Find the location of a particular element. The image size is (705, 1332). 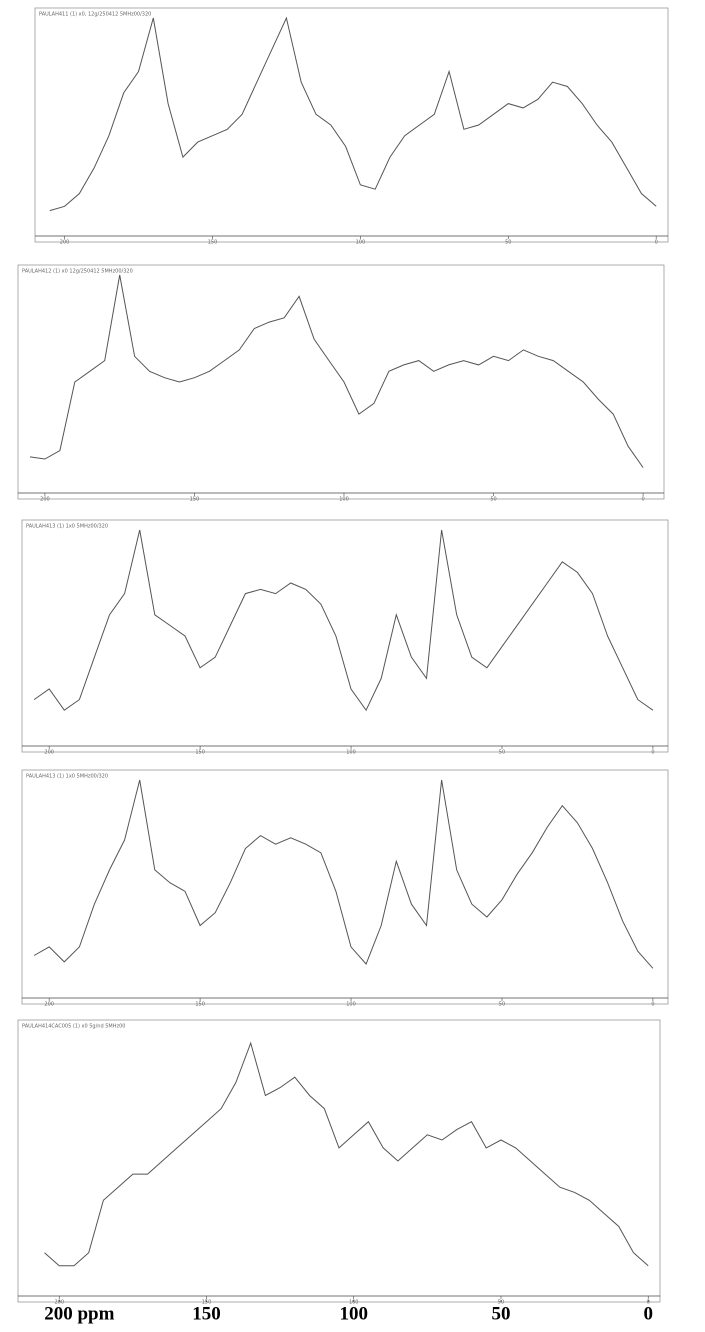

shared-x-tick-label: 50 is located at coordinates (500, 1313).